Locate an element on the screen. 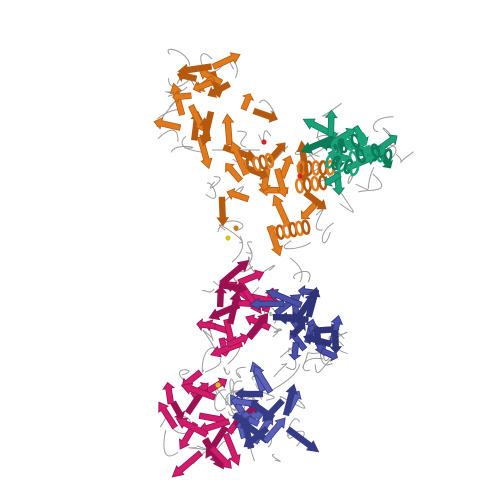 This screenshot has width=500, height=500. green-subunit is located at coordinates (349, 152).